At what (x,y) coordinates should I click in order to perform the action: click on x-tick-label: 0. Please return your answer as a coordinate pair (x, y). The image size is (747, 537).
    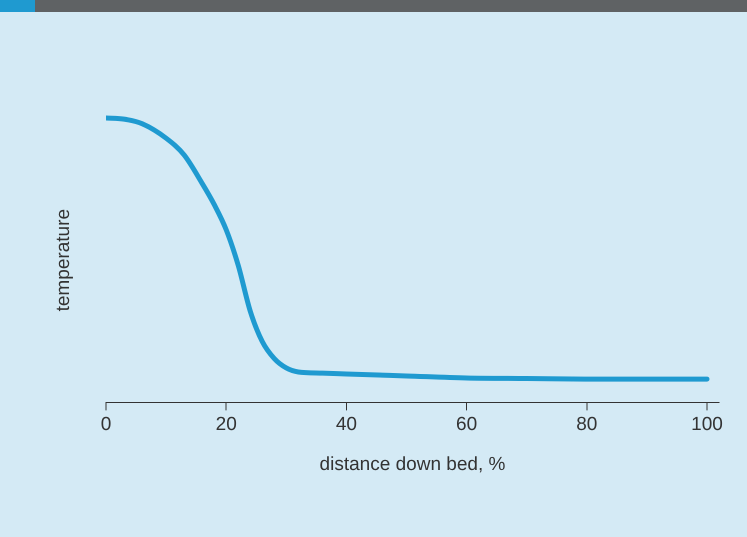
    Looking at the image, I should click on (106, 425).